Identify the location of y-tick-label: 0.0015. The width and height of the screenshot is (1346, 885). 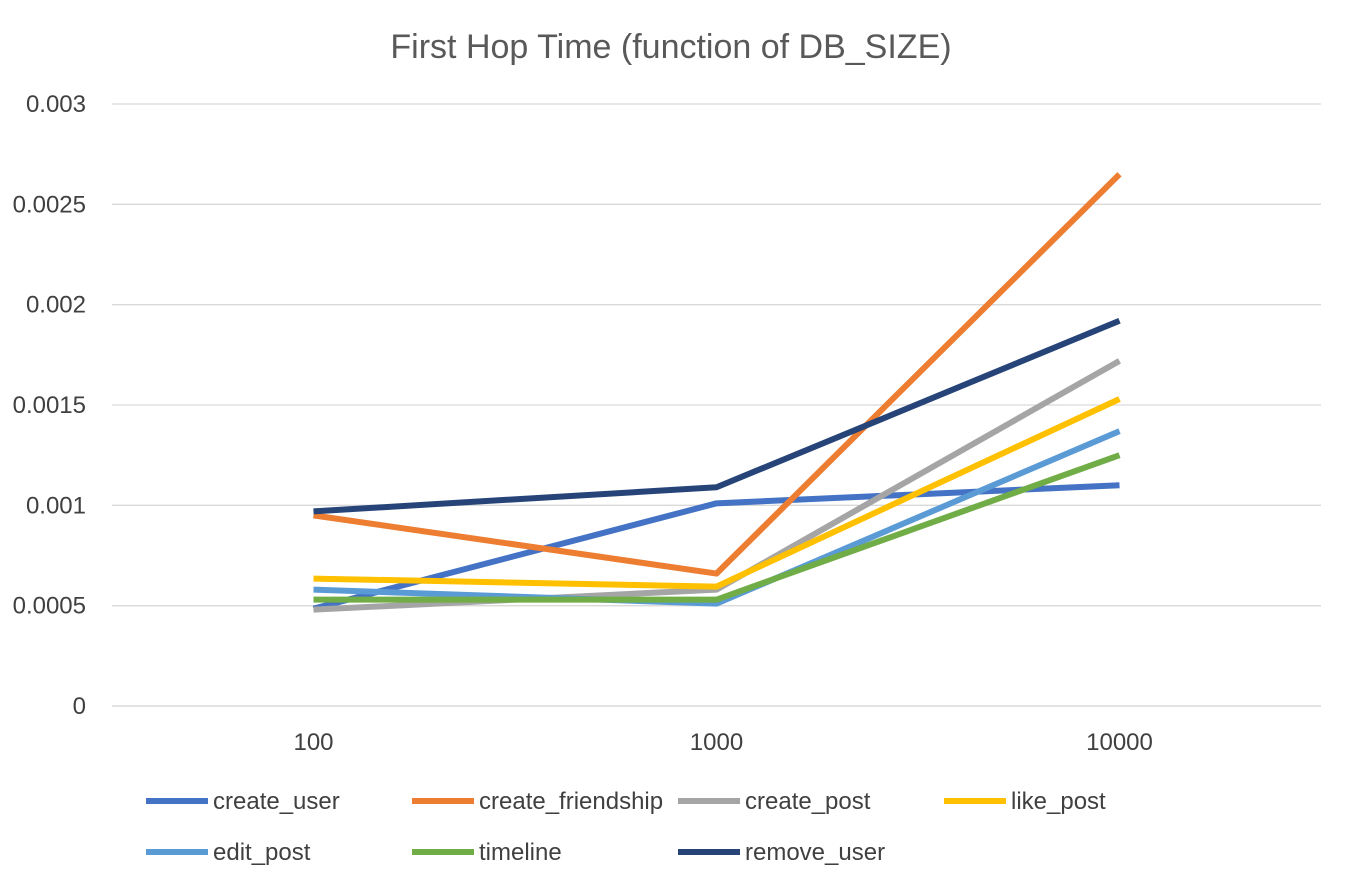
(49, 405).